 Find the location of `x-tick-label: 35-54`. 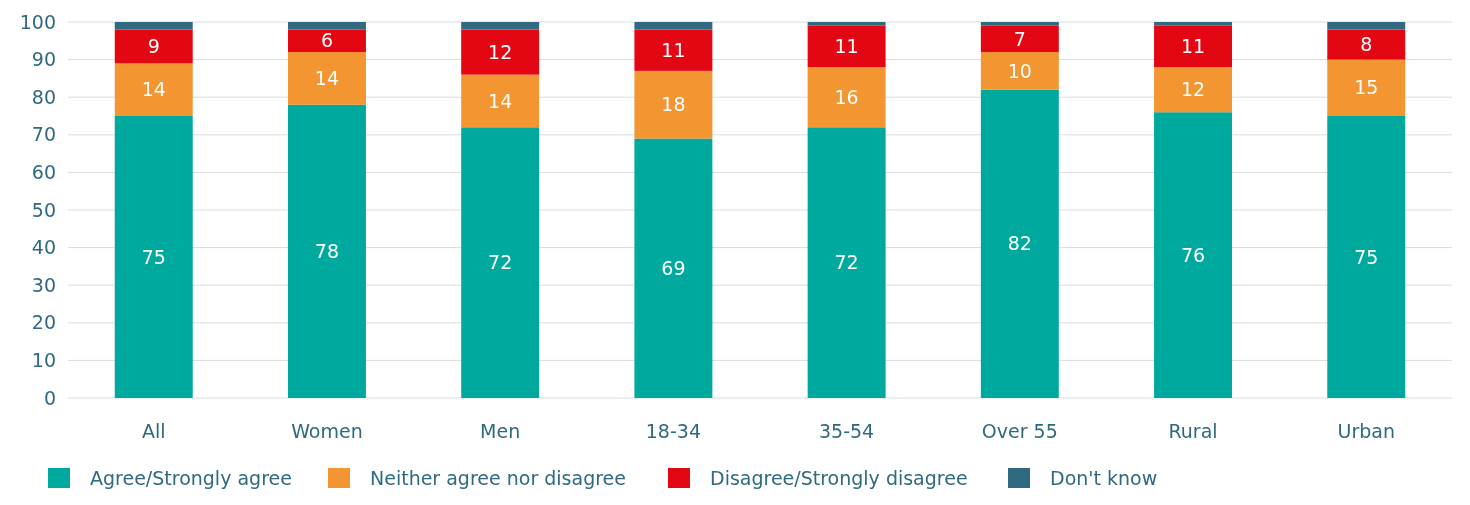

x-tick-label: 35-54 is located at coordinates (847, 431).